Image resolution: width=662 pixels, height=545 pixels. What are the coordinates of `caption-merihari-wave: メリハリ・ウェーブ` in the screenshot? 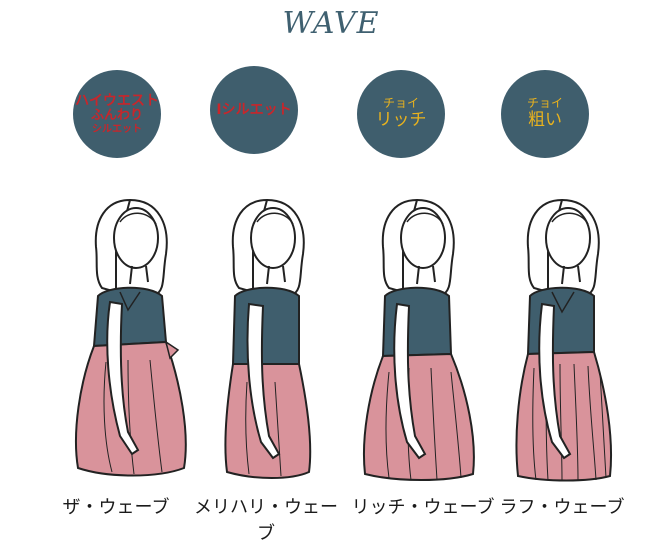 It's located at (266, 520).